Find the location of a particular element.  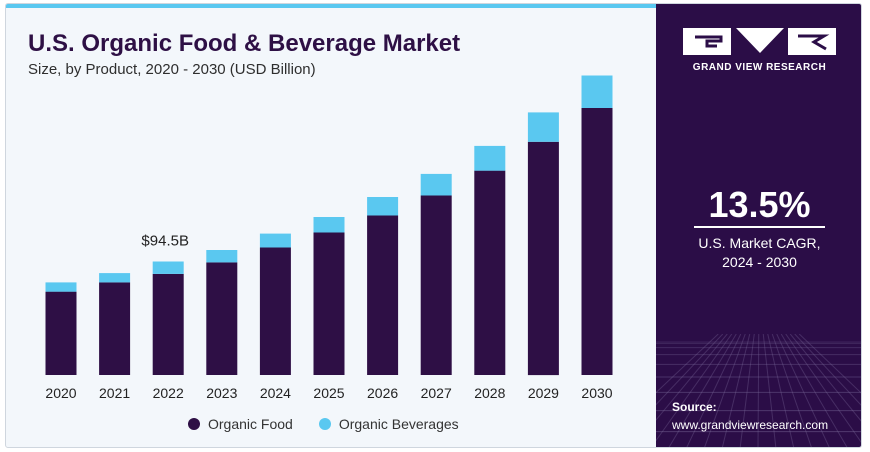

x-tick-label-2022: 2022 is located at coordinates (168, 393).